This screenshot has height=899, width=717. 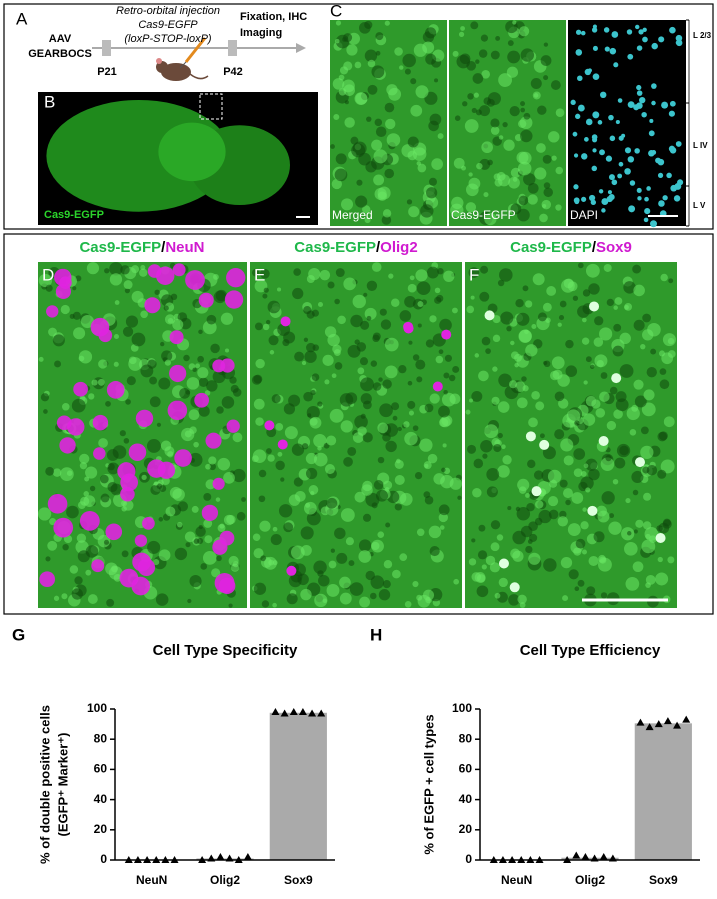 What do you see at coordinates (106, 48) in the screenshot?
I see `timepoint-block` at bounding box center [106, 48].